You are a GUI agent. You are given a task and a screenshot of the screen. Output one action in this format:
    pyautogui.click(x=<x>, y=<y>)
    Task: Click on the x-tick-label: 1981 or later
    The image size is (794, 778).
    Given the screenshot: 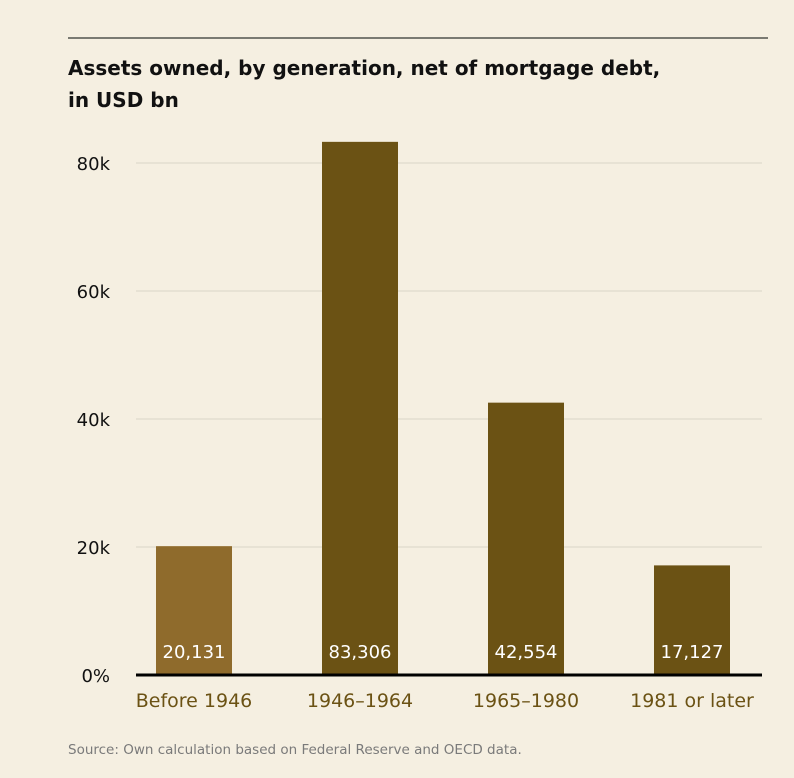 What is the action you would take?
    pyautogui.click(x=692, y=701)
    